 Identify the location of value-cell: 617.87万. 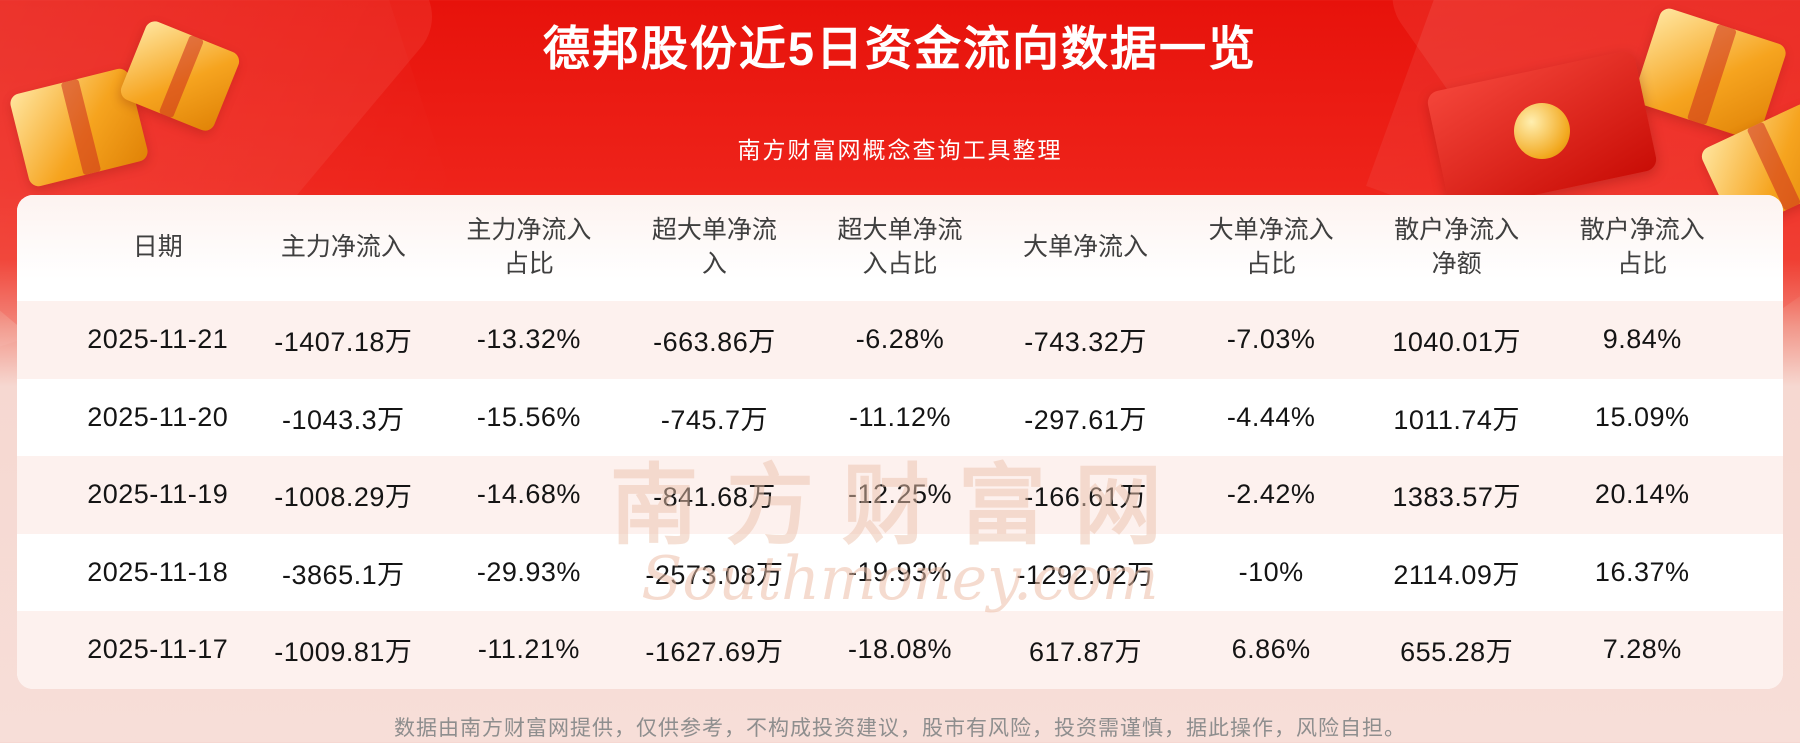
(1086, 652).